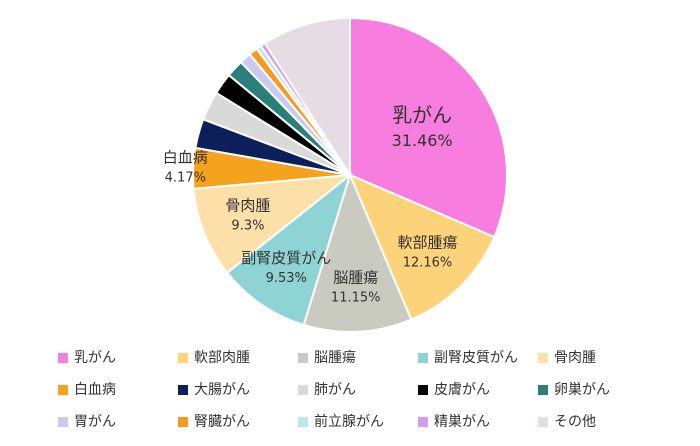 This screenshot has width=700, height=446. I want to click on legend-label: 乳がん, so click(95, 358).